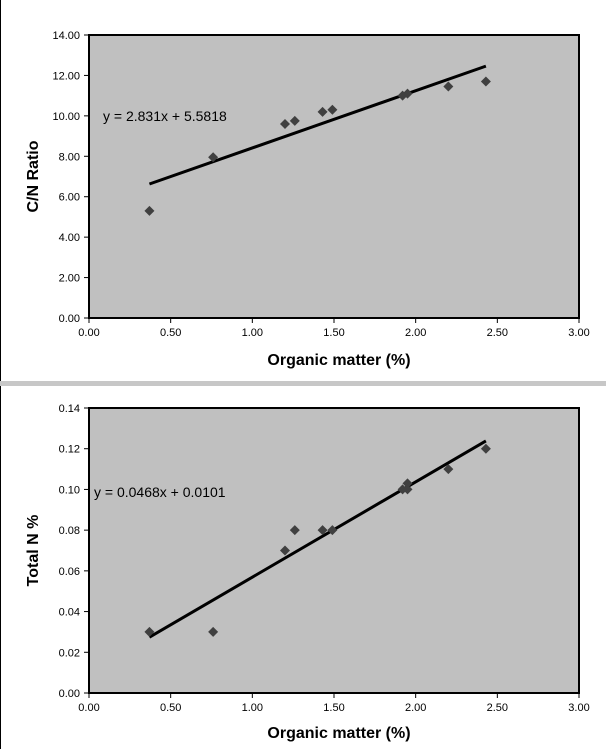 The image size is (606, 749). What do you see at coordinates (69, 531) in the screenshot?
I see `y-tick-label: 0.08` at bounding box center [69, 531].